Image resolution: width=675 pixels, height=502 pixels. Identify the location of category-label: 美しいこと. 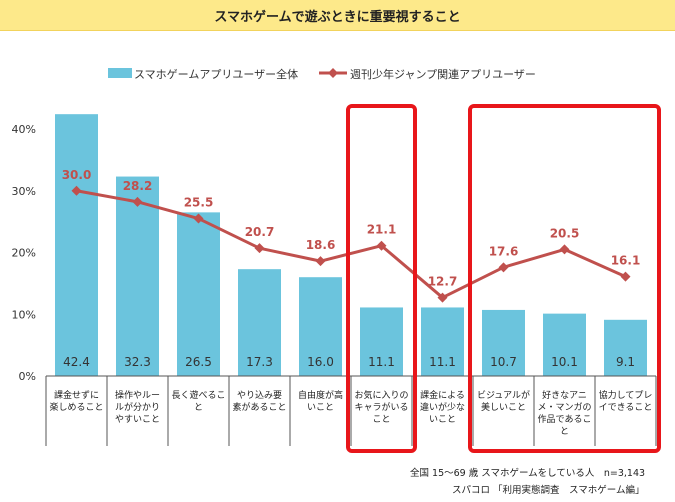
(503, 407).